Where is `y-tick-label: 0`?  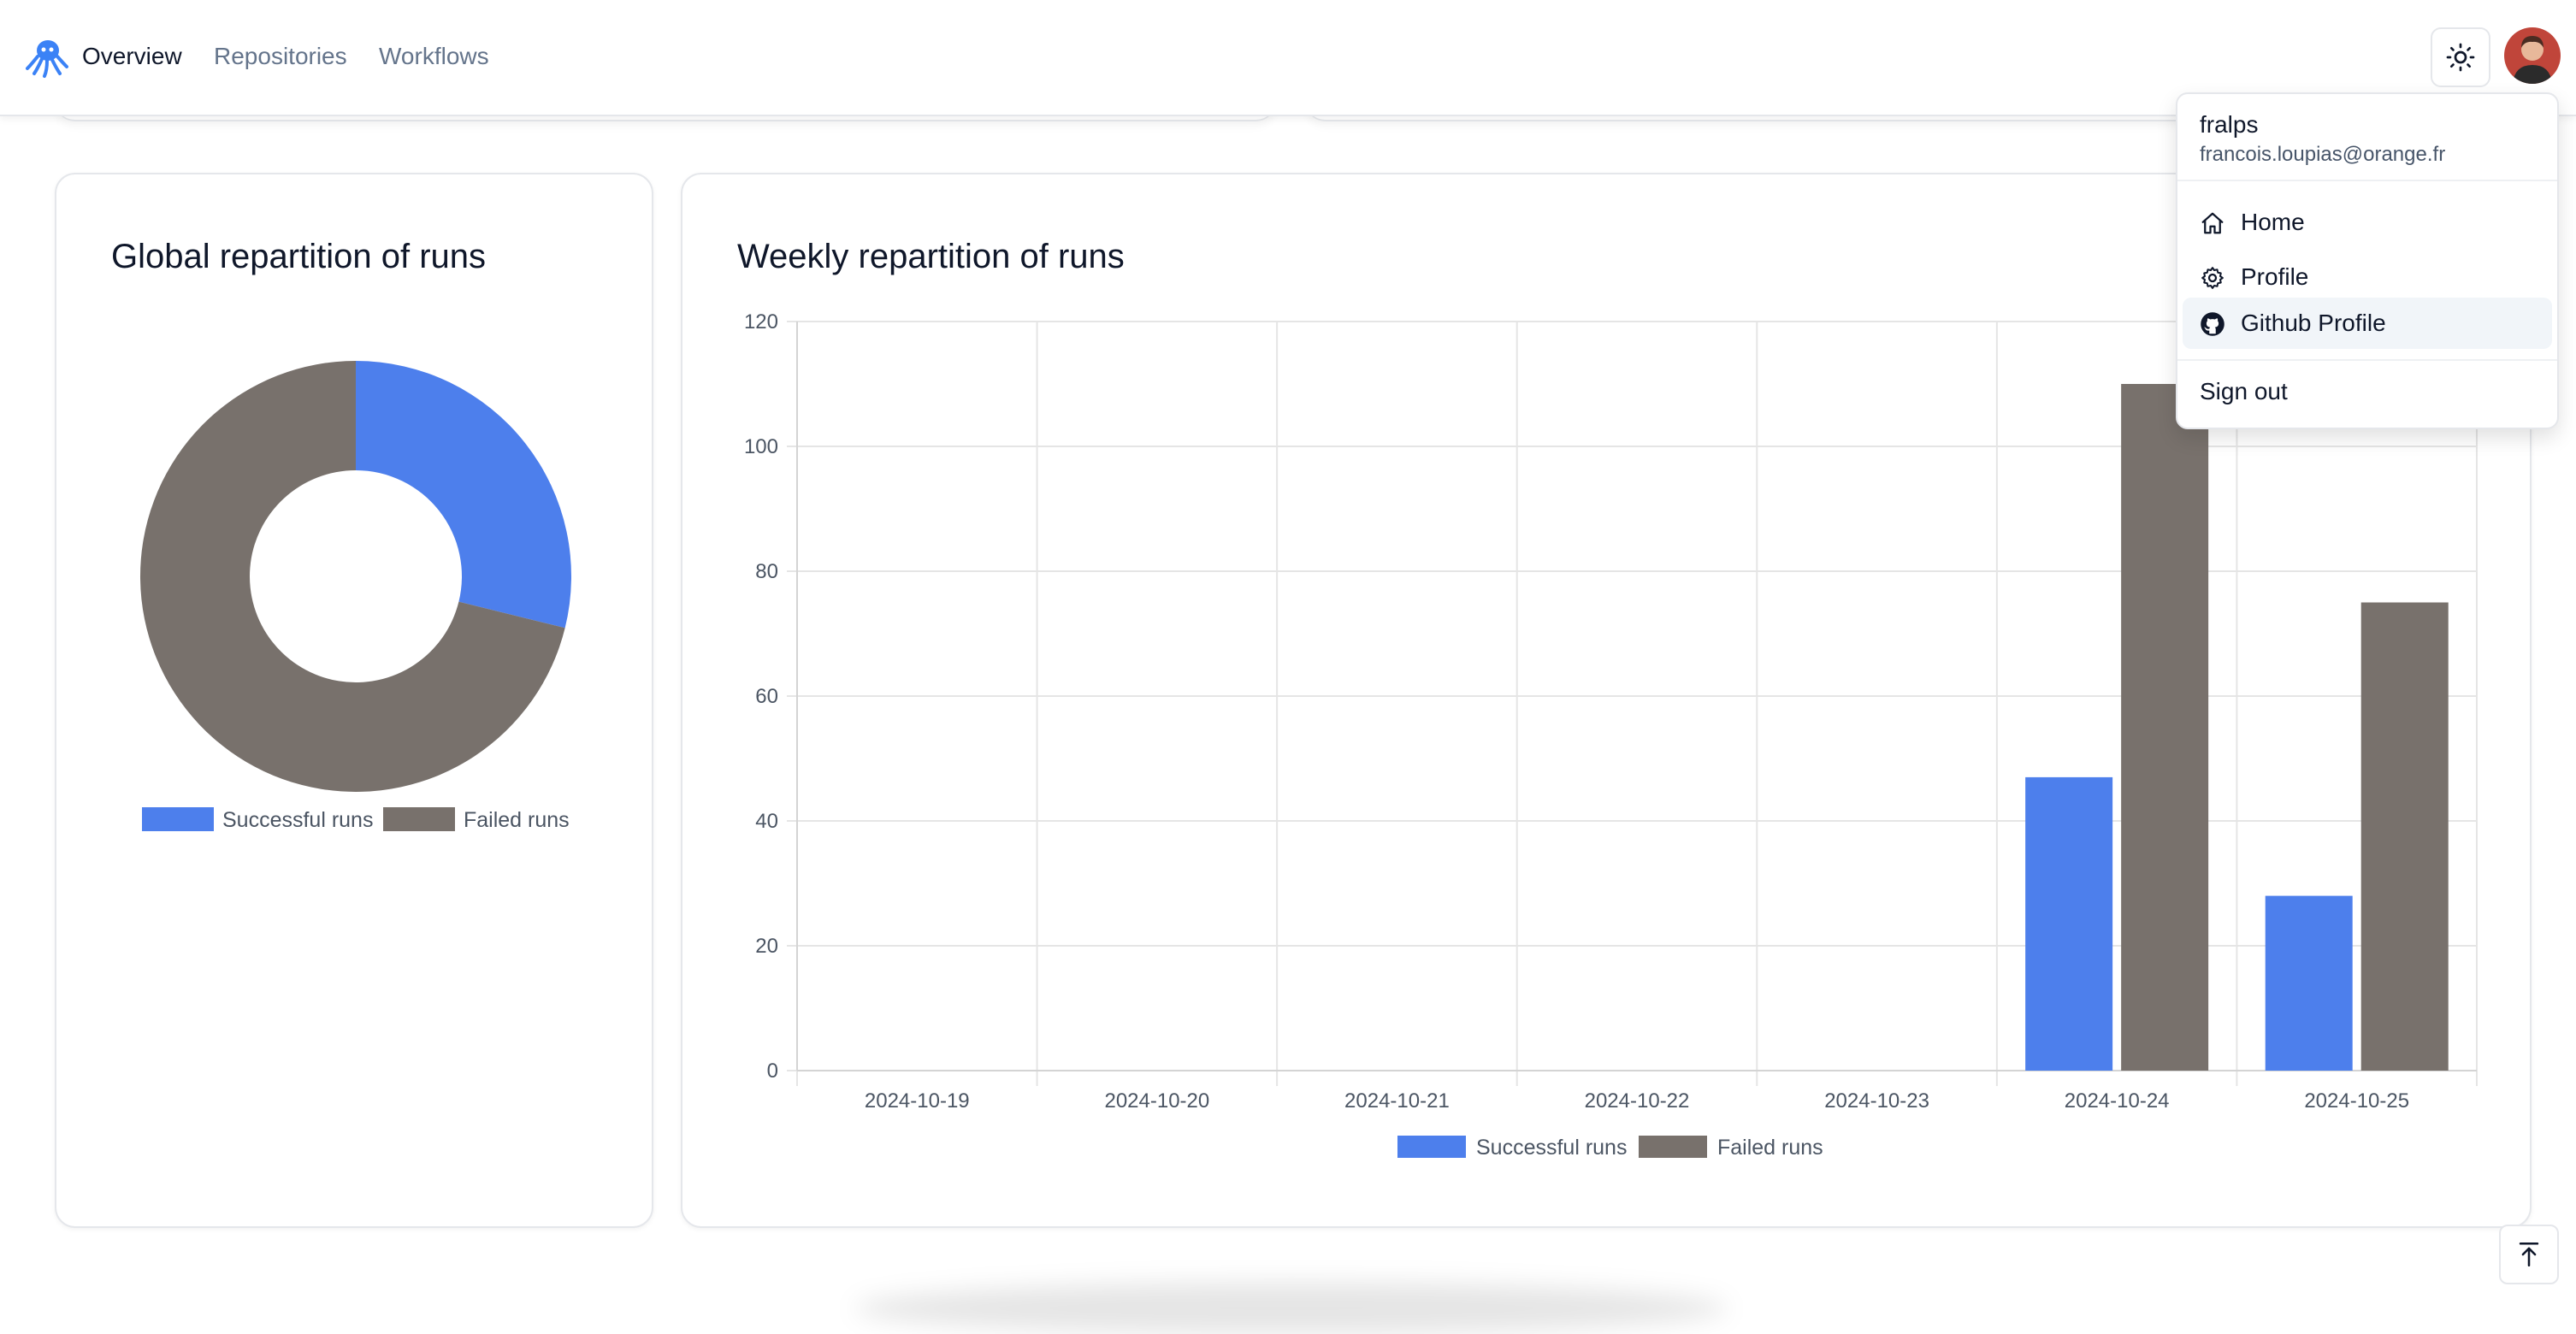 y-tick-label: 0 is located at coordinates (772, 1071).